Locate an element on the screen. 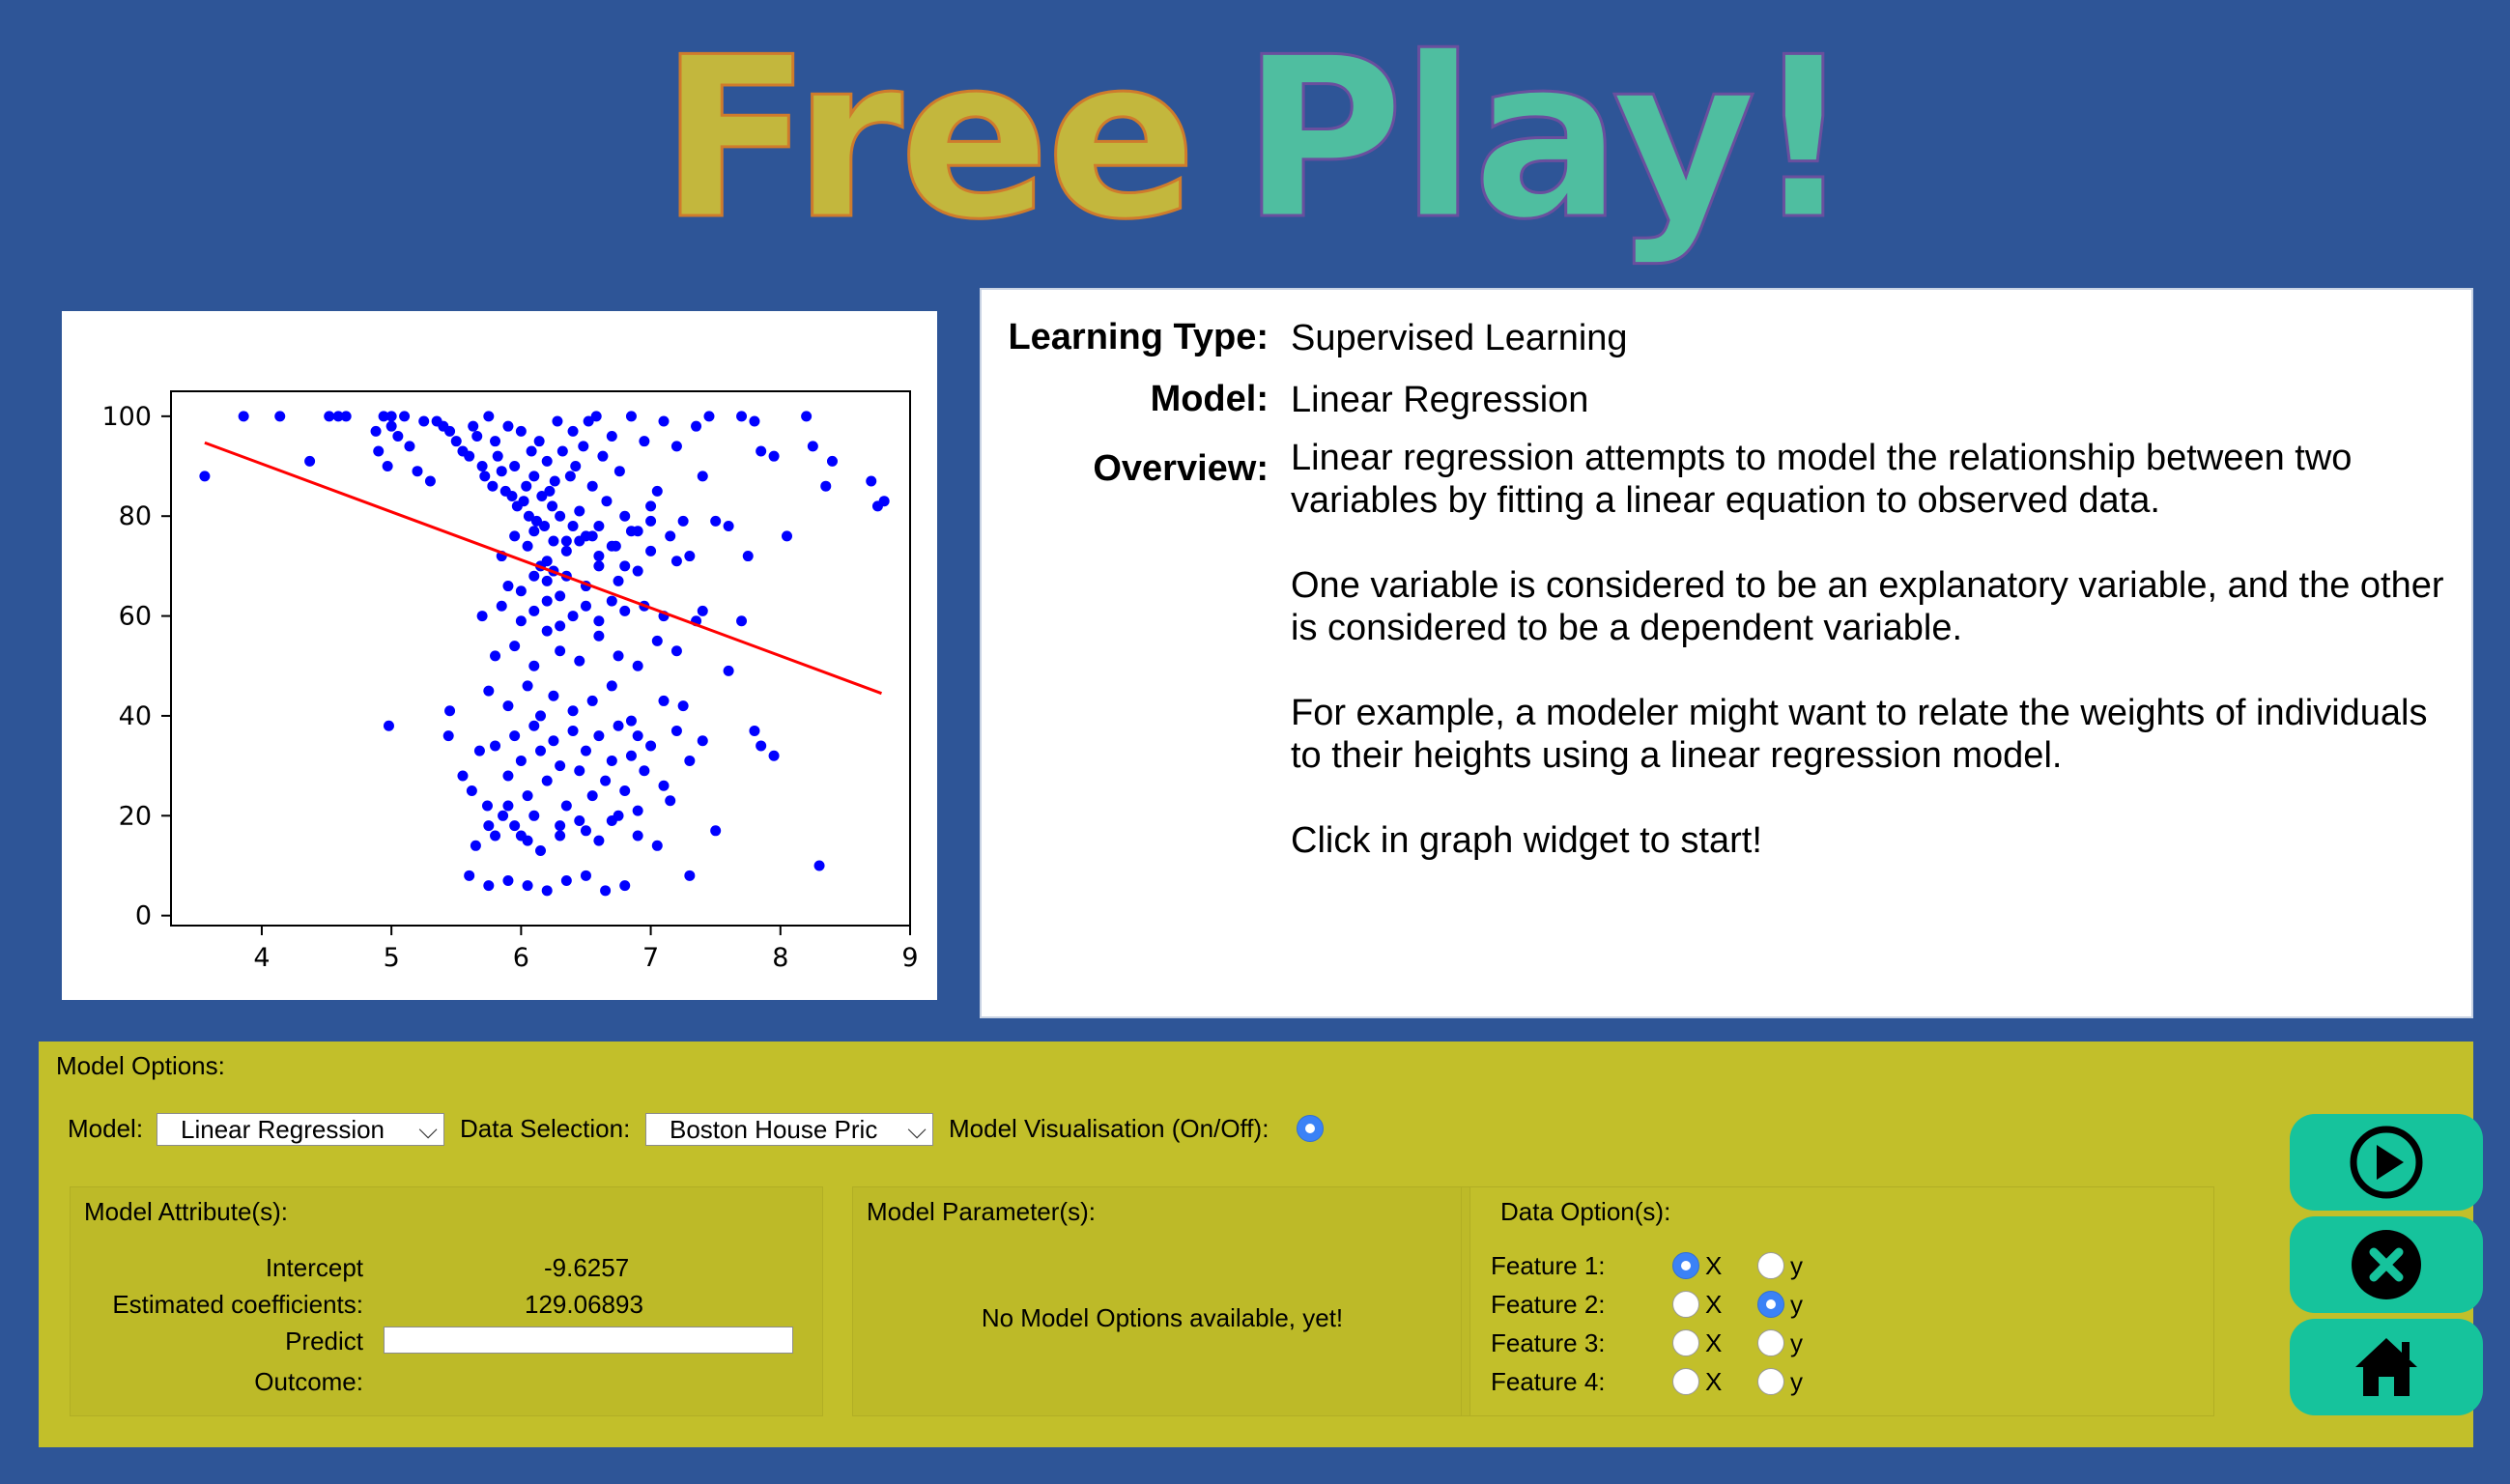 The width and height of the screenshot is (2510, 1484). home-button is located at coordinates (2386, 1367).